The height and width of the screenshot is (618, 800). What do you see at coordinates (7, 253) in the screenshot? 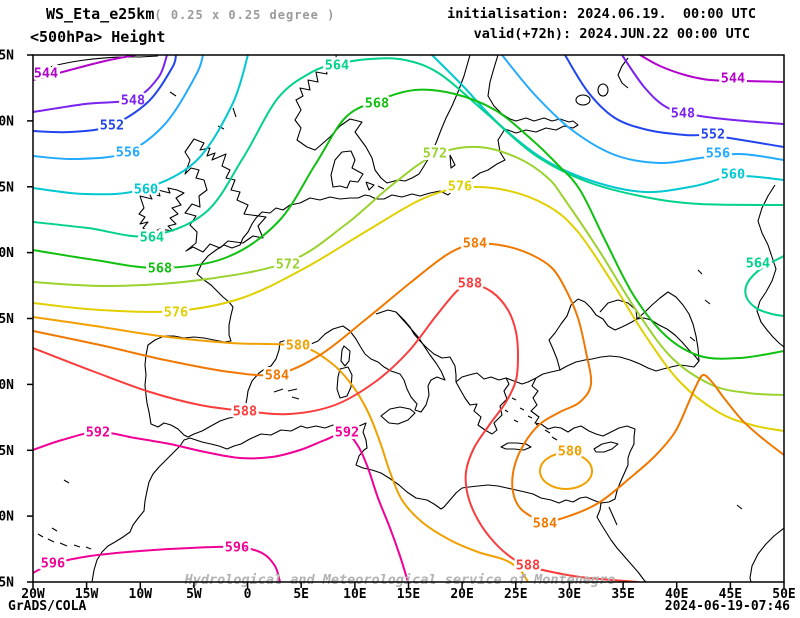
I see `y-tick-label-50N: 50N` at bounding box center [7, 253].